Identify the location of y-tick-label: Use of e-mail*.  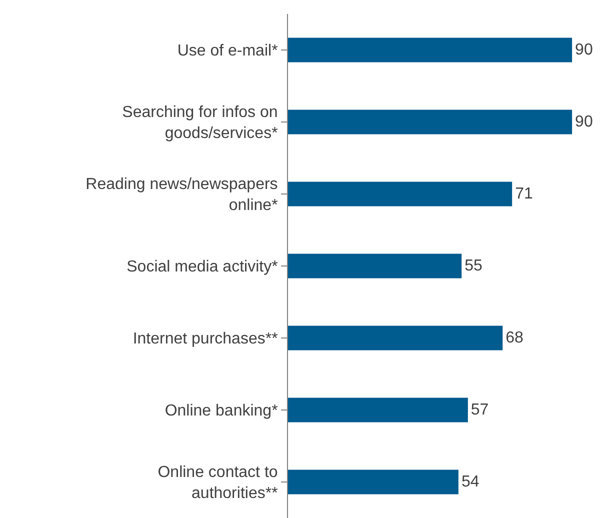
(227, 51).